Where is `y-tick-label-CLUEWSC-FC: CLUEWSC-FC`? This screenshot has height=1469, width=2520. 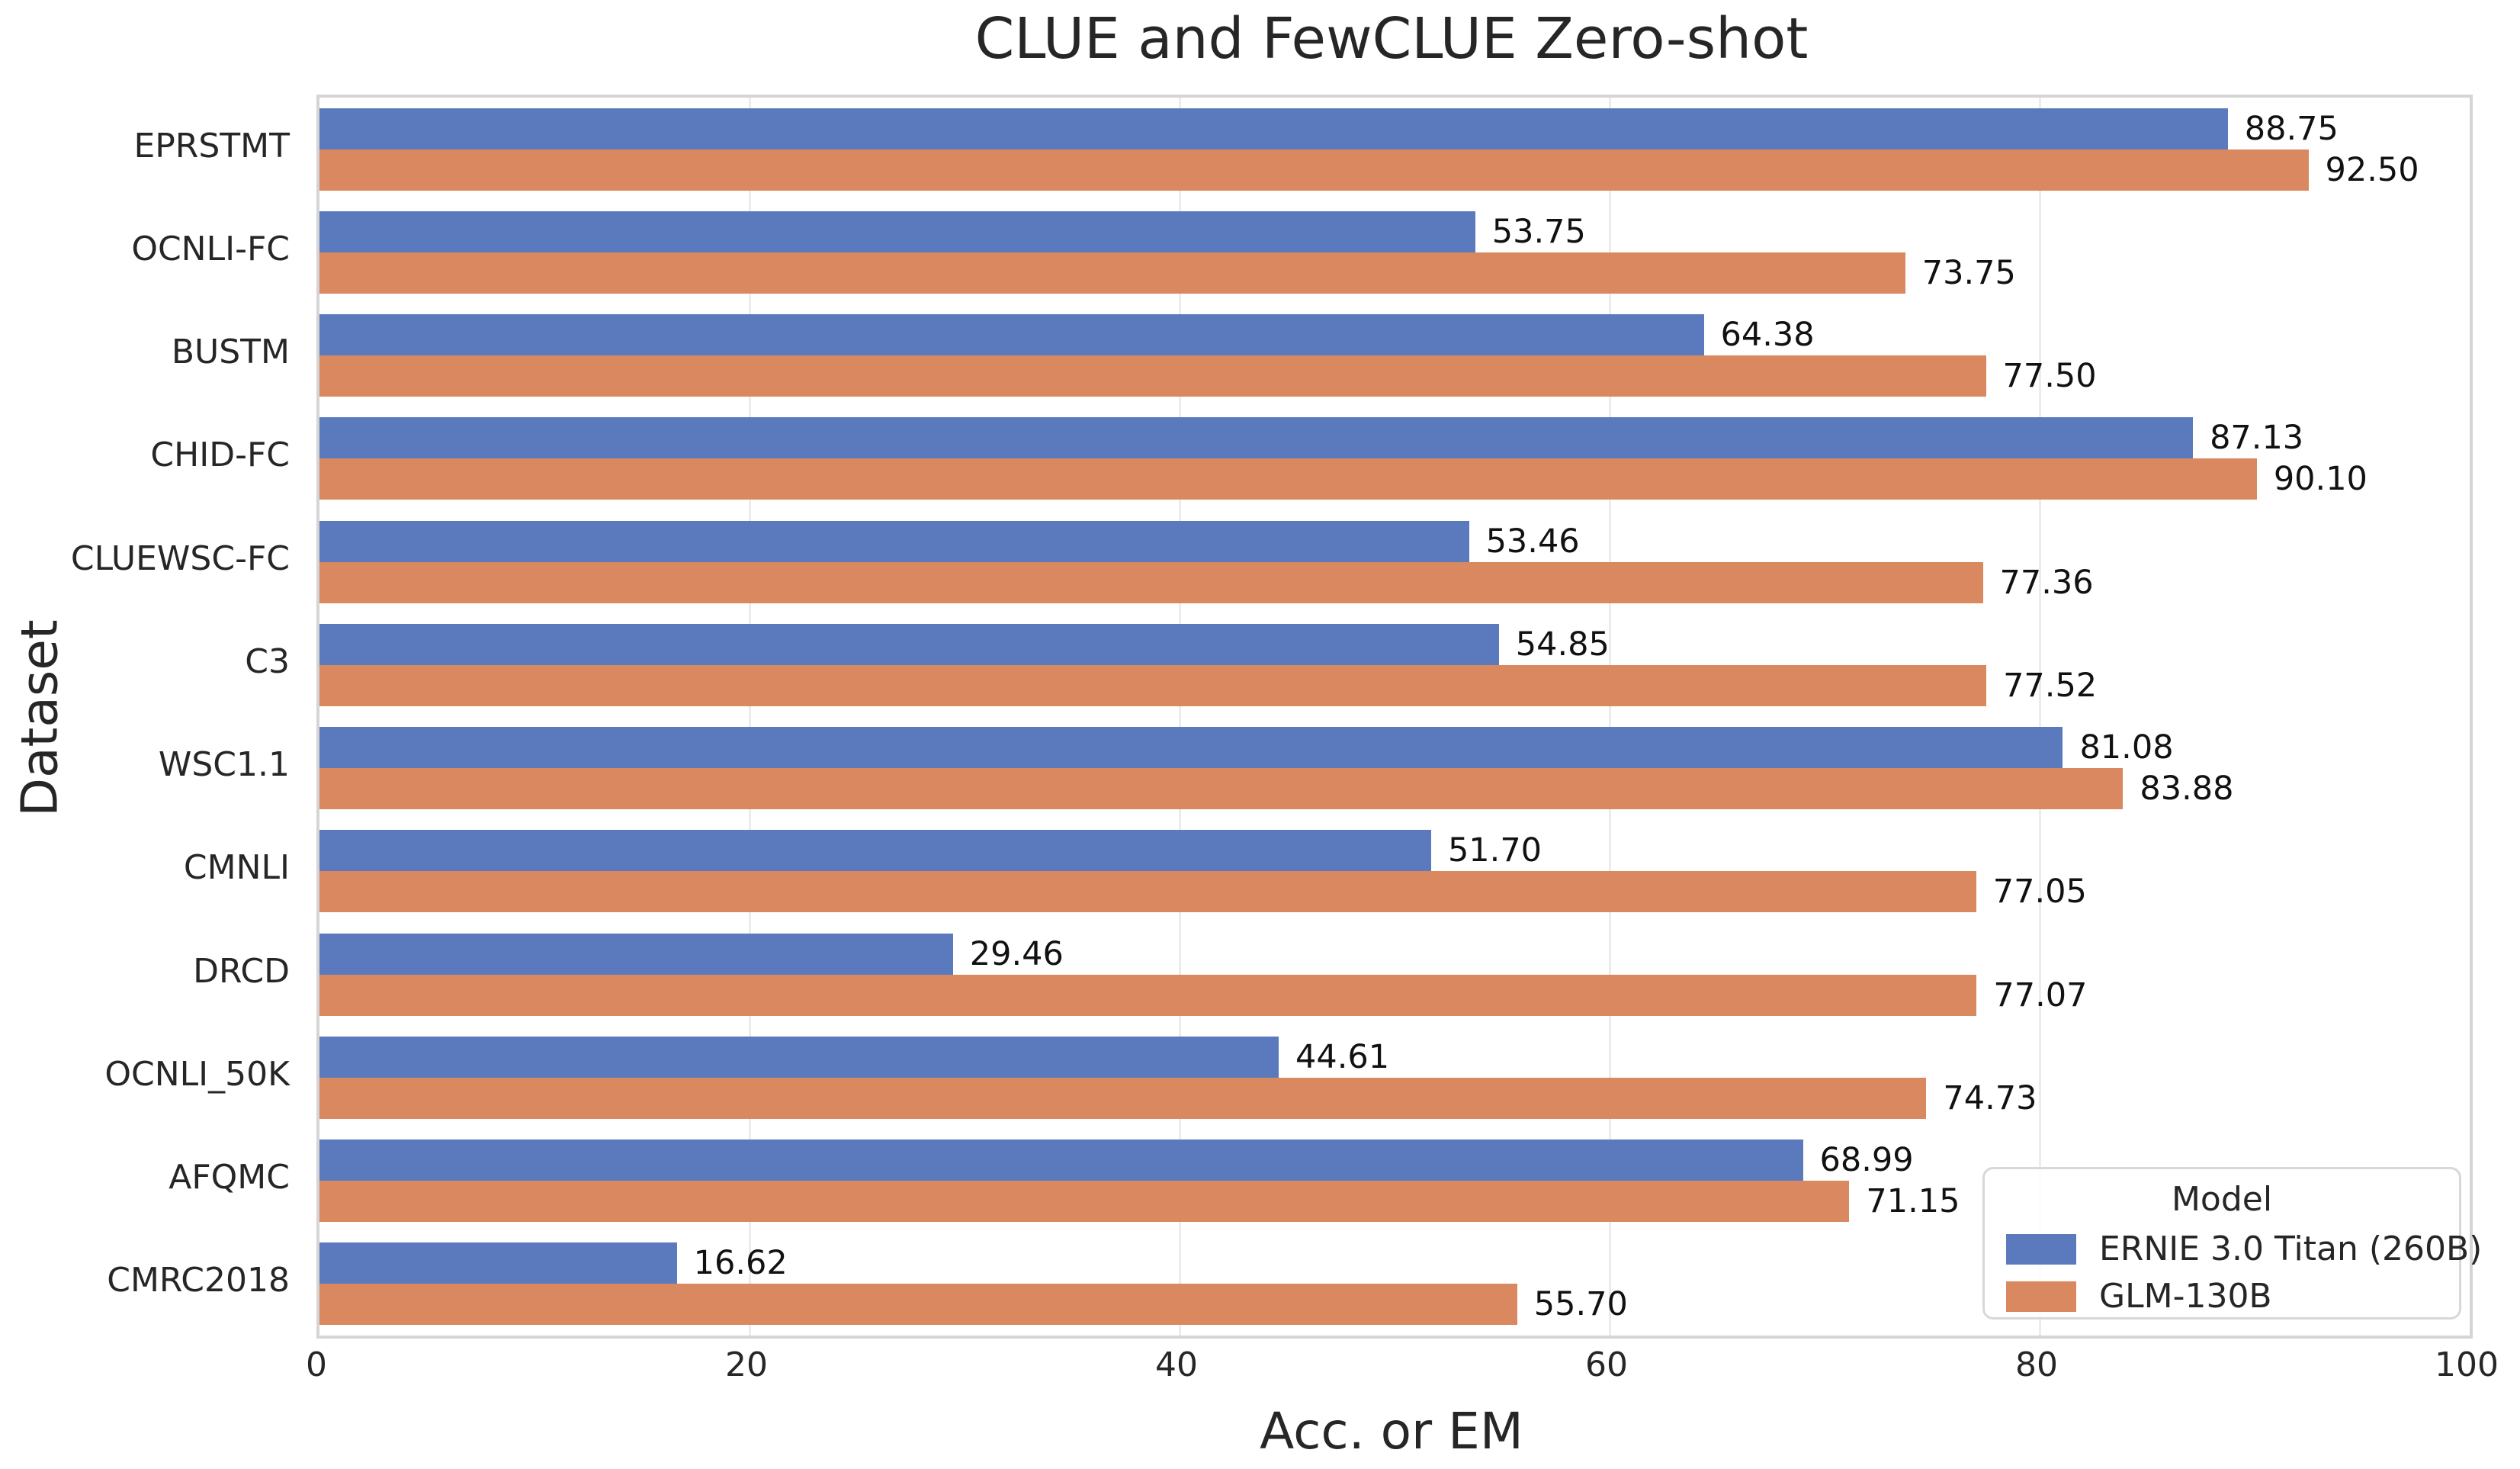 y-tick-label-CLUEWSC-FC: CLUEWSC-FC is located at coordinates (180, 558).